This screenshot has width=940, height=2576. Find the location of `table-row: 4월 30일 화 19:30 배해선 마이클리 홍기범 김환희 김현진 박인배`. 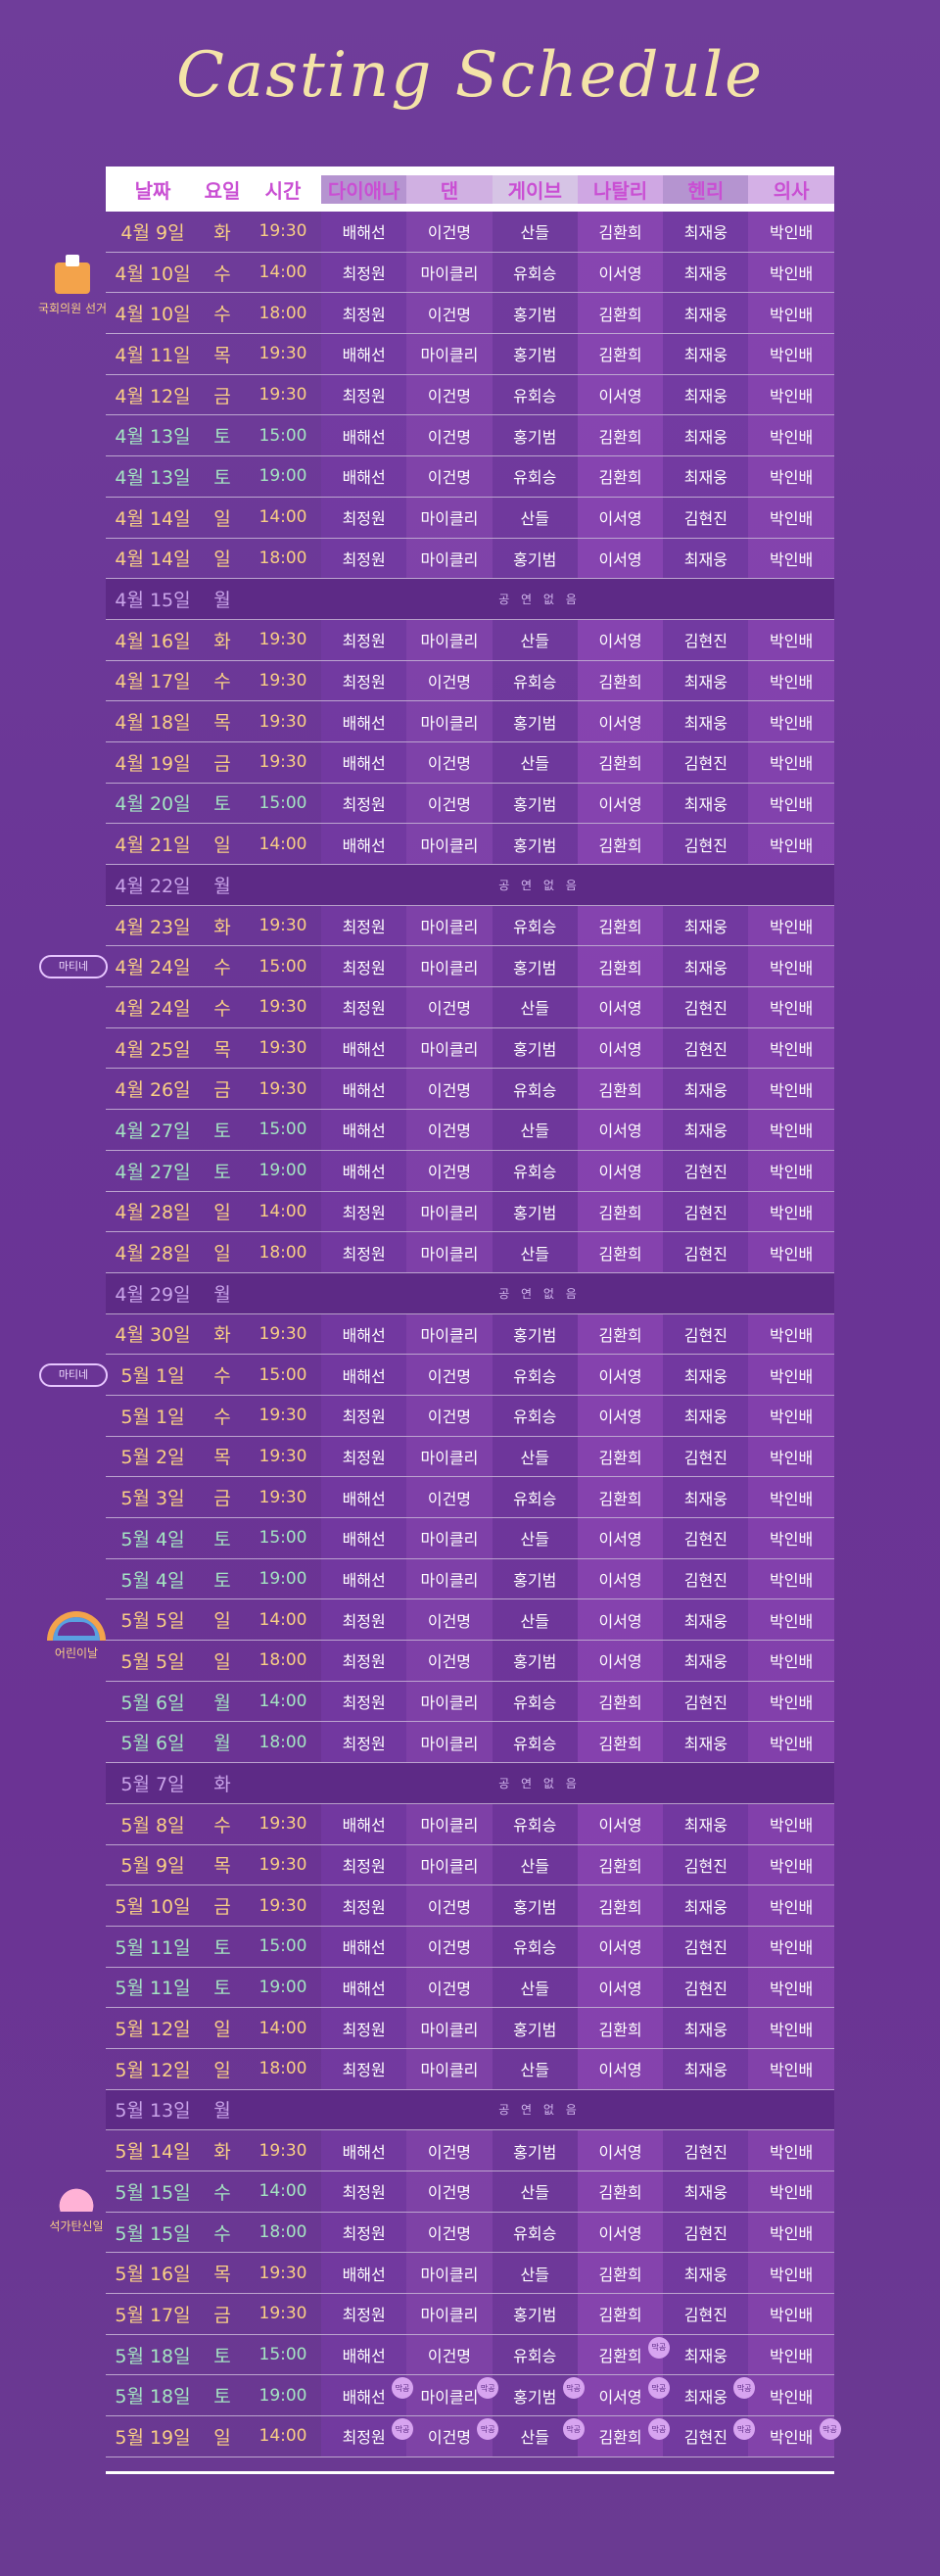

table-row: 4월 30일 화 19:30 배해선 마이클리 홍기범 김환희 김현진 박인배 is located at coordinates (470, 1335).